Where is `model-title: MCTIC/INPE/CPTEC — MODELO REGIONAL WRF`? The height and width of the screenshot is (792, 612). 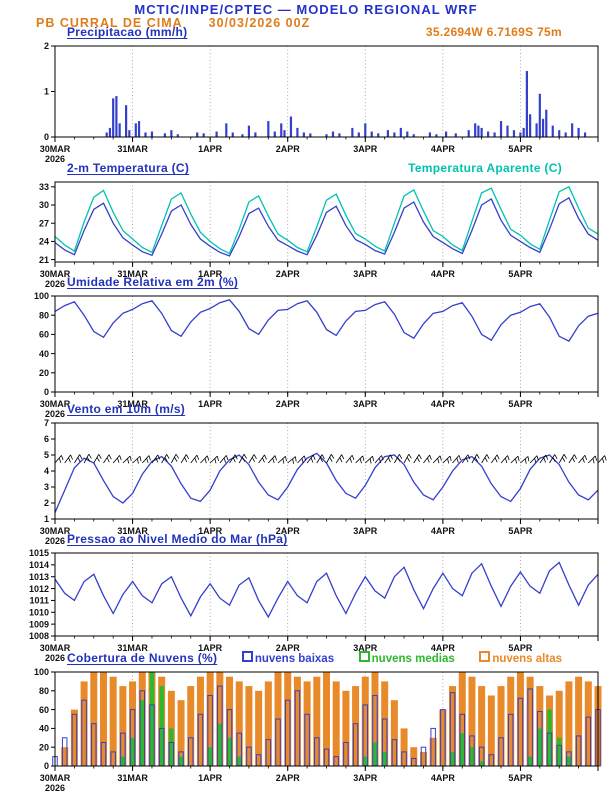
model-title: MCTIC/INPE/CPTEC — MODELO REGIONAL WRF is located at coordinates (306, 9).